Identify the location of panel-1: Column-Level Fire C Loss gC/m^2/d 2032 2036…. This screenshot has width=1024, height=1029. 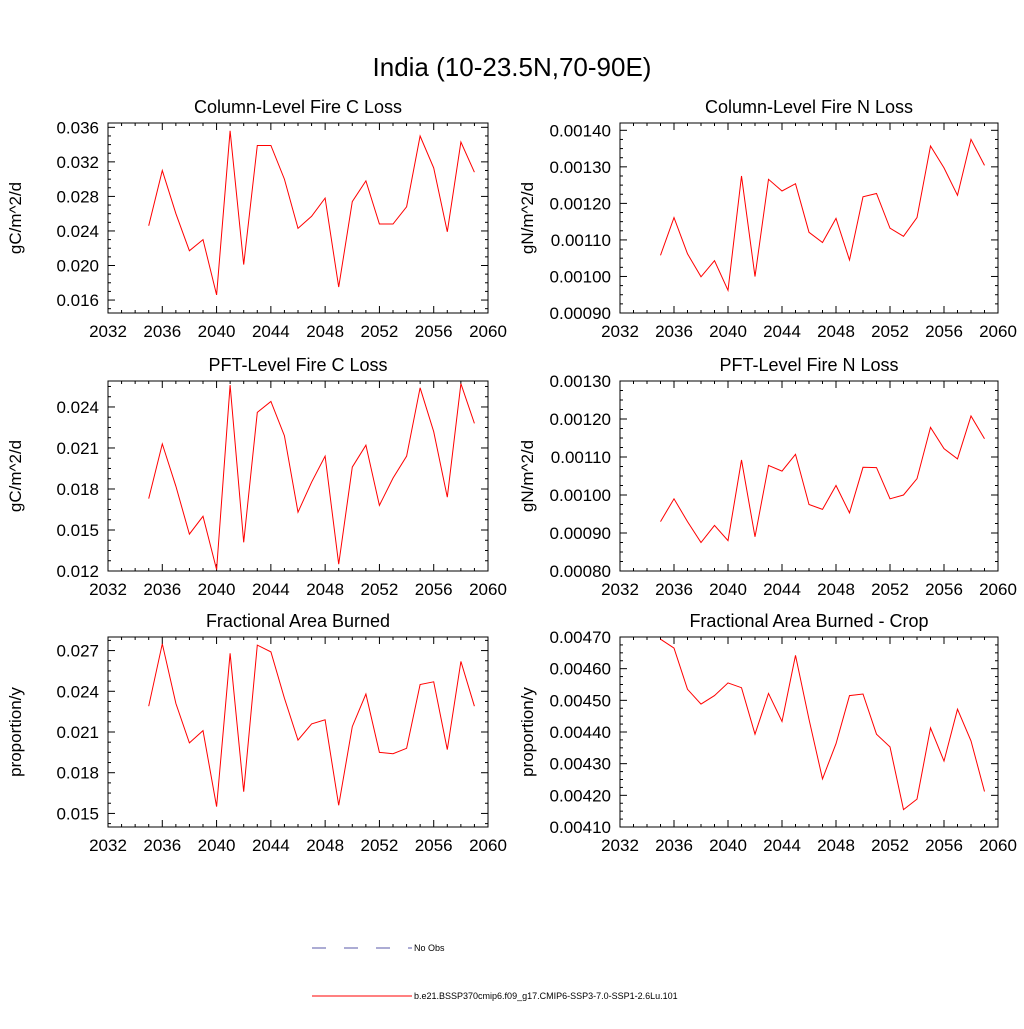
(256, 219).